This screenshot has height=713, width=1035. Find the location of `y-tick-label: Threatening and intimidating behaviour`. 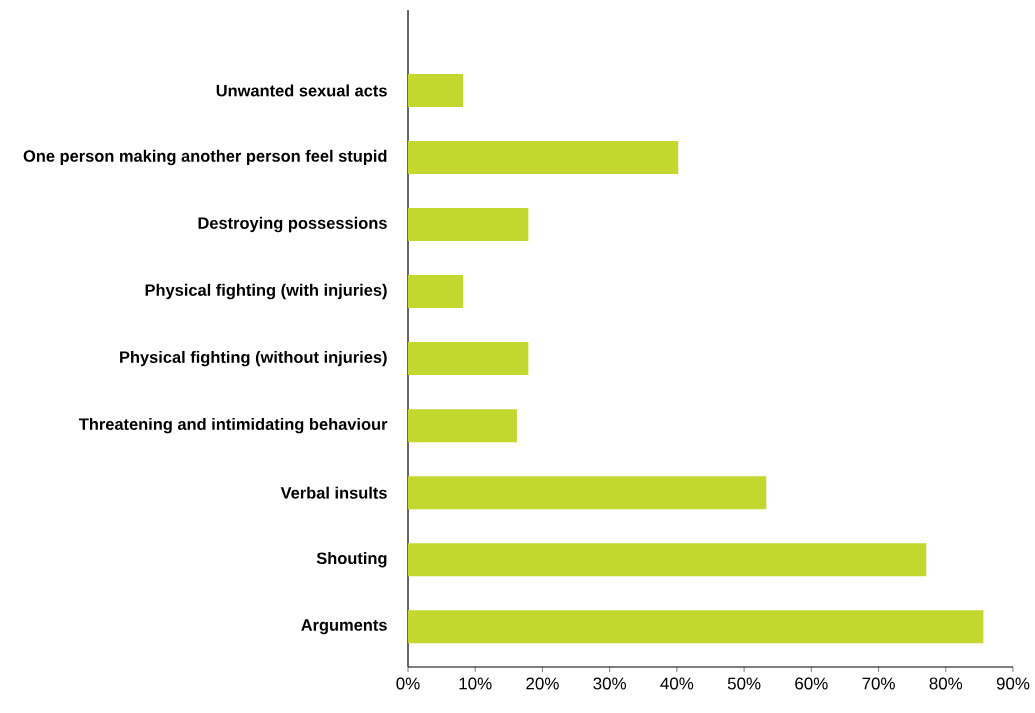

y-tick-label: Threatening and intimidating behaviour is located at coordinates (233, 425).